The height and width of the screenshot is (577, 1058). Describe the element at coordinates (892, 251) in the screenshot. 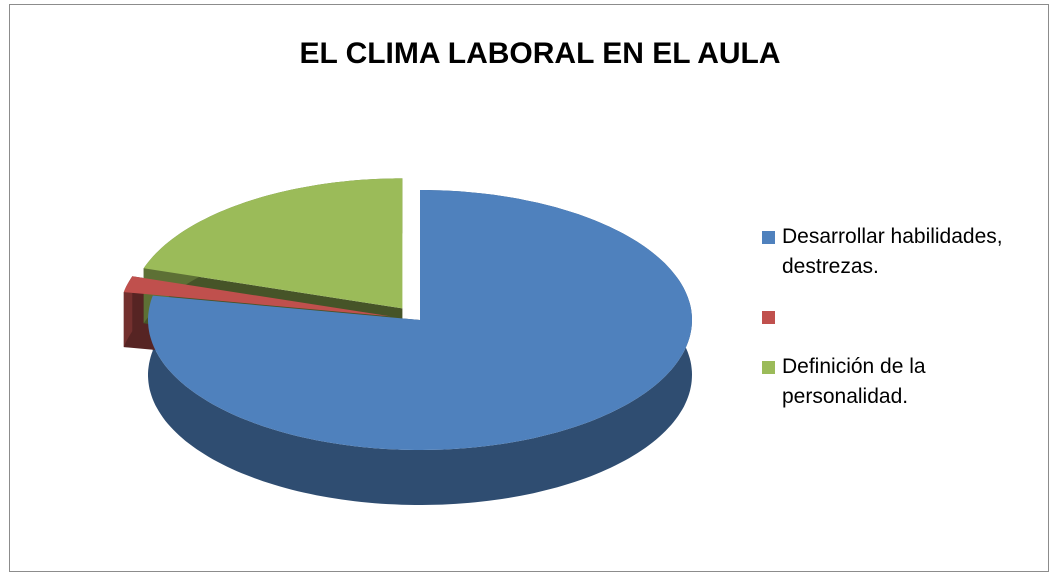

I see `legend-label: Desarrollar habilidades, destrezas.` at that location.